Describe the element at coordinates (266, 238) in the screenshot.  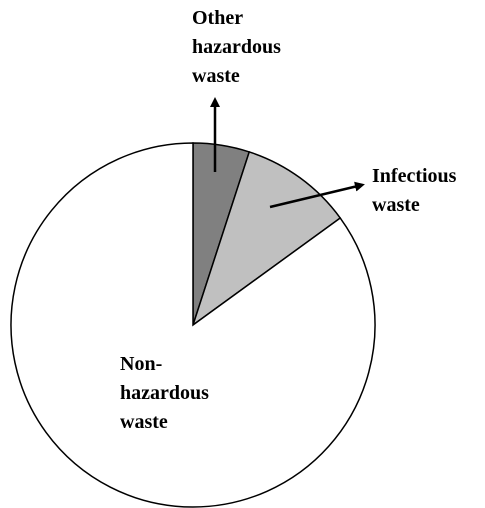
I see `pie-slice` at that location.